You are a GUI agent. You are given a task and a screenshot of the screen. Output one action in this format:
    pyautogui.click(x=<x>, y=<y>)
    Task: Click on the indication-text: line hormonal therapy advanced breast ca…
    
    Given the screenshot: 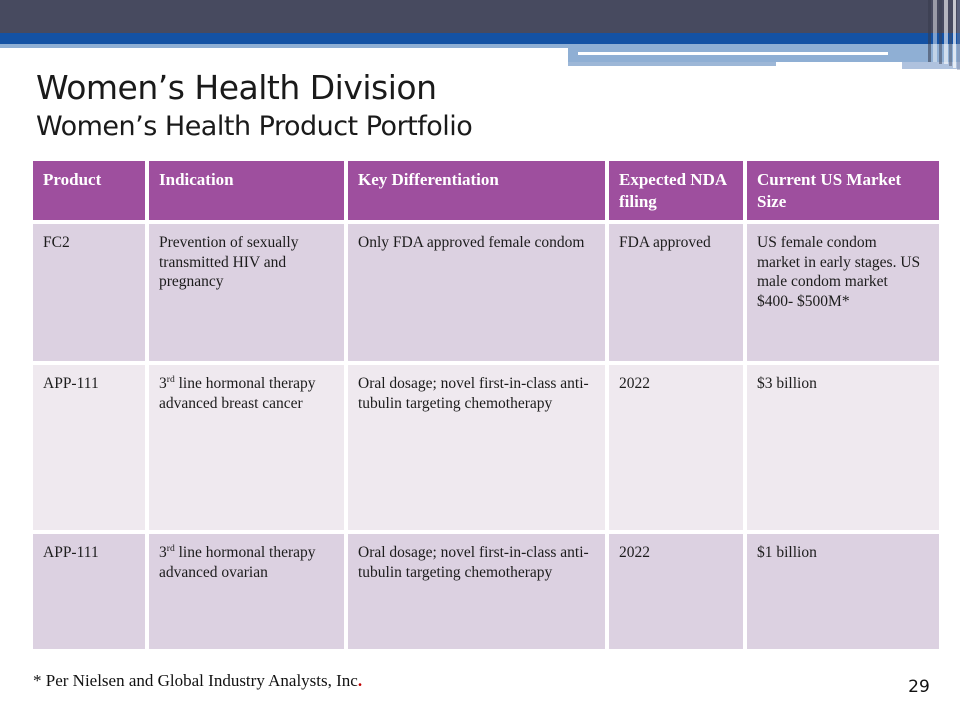 What is the action you would take?
    pyautogui.click(x=237, y=393)
    